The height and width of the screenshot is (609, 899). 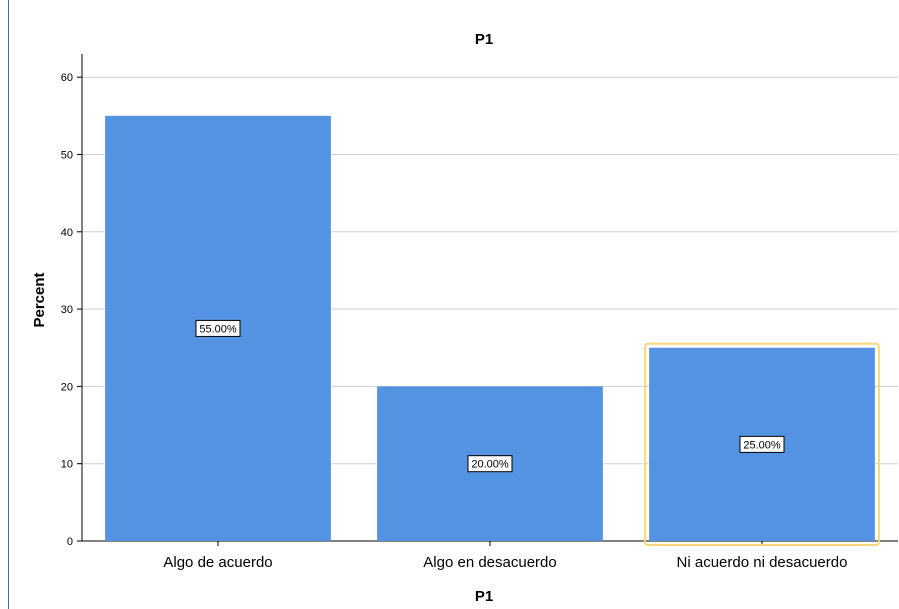 What do you see at coordinates (217, 562) in the screenshot?
I see `x-tick-label: Algo de acuerdo` at bounding box center [217, 562].